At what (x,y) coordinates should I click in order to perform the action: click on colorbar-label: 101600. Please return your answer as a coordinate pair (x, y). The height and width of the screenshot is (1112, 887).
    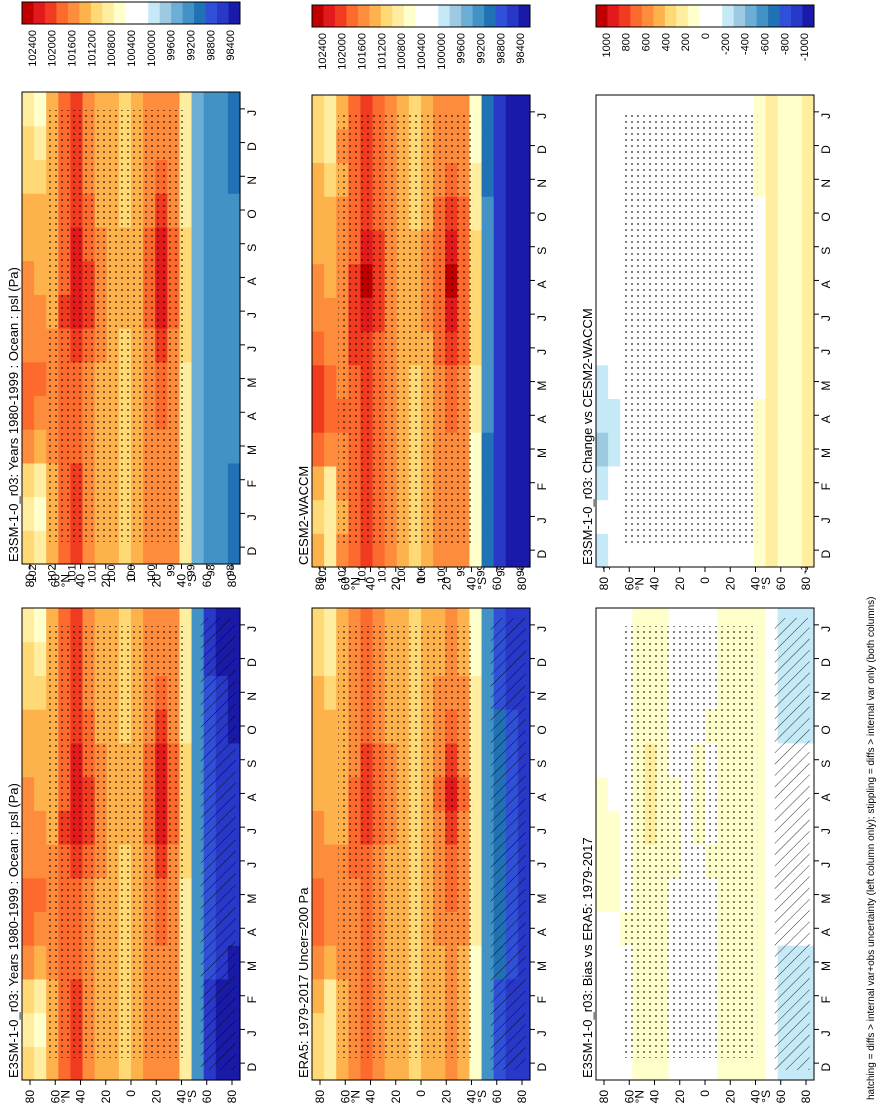
    Looking at the image, I should click on (73, 48).